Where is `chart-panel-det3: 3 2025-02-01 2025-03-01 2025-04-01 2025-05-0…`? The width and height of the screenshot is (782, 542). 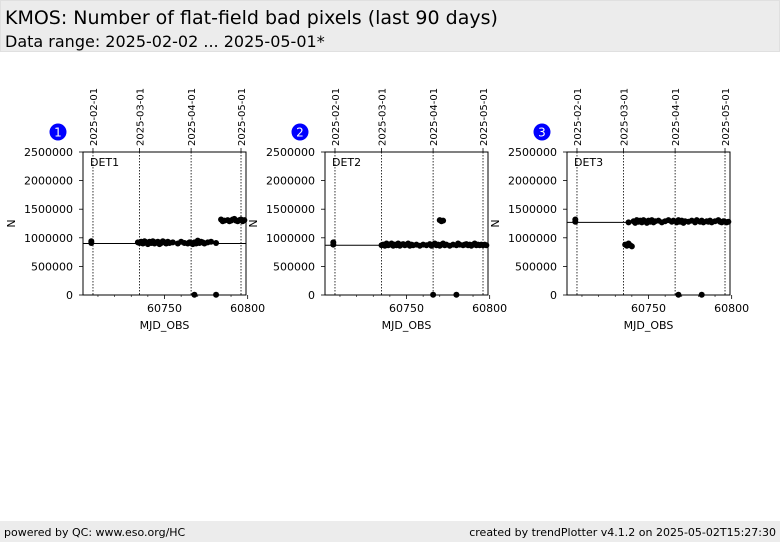 chart-panel-det3: 3 2025-02-01 2025-03-01 2025-04-01 2025-05-0… is located at coordinates (619, 210).